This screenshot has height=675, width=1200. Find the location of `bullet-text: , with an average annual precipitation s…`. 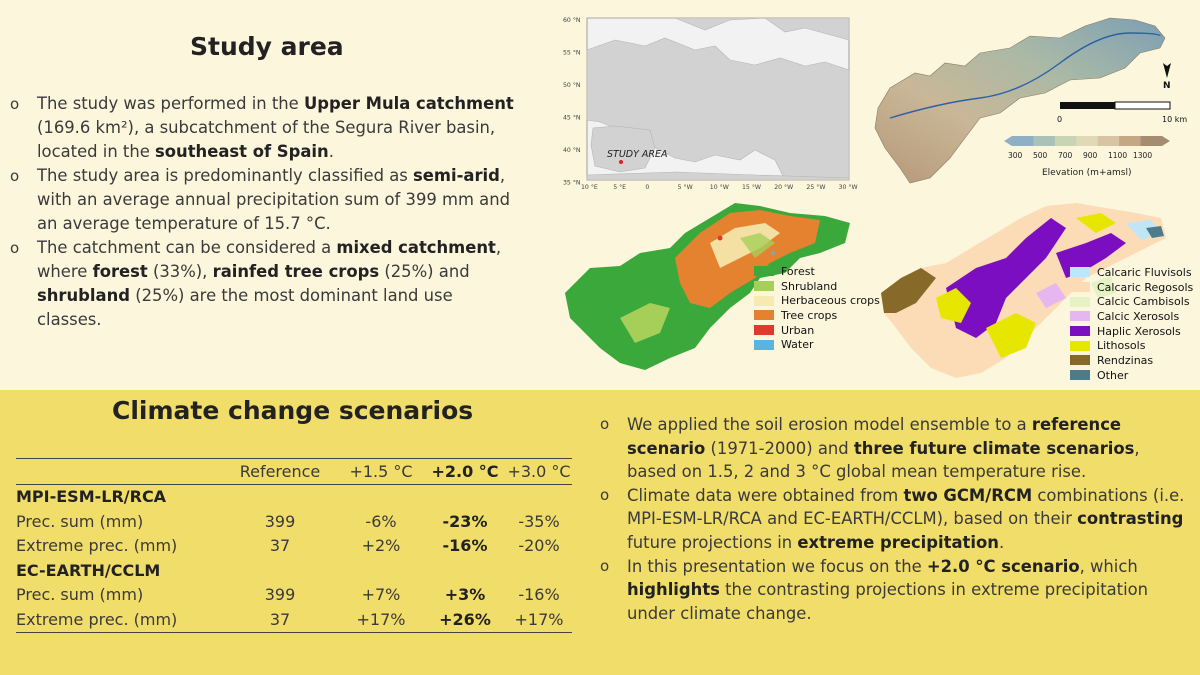

bullet-text: , with an average annual precipitation s… is located at coordinates (274, 199).